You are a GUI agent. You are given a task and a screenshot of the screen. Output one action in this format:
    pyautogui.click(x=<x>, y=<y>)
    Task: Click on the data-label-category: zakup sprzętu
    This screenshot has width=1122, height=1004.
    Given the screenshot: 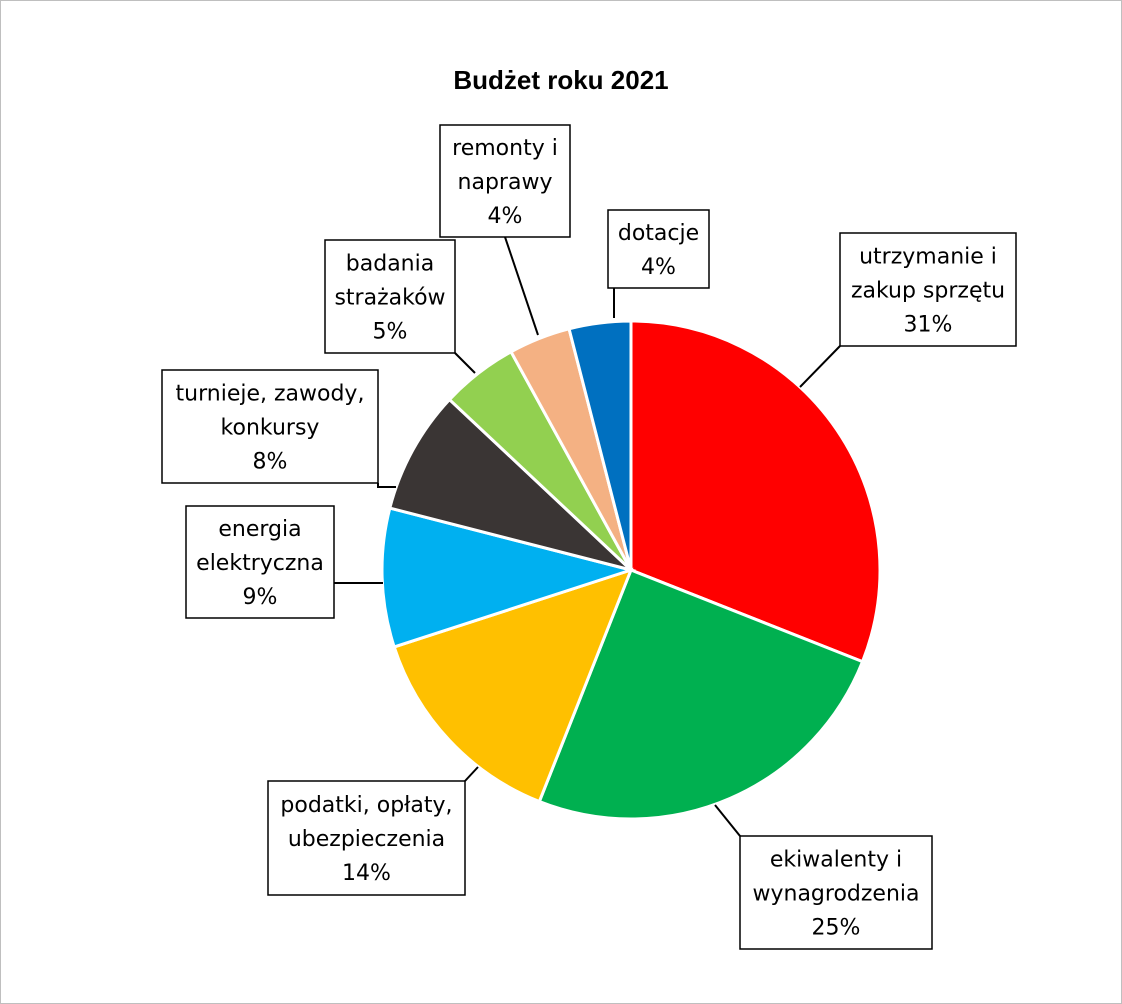 What is the action you would take?
    pyautogui.click(x=928, y=291)
    